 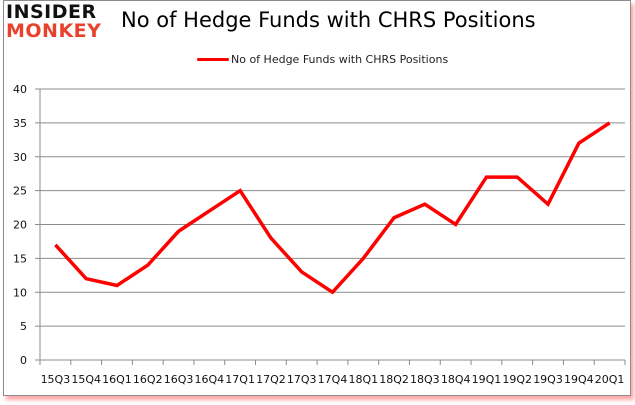 I want to click on x-tick-label: 19Q4, so click(x=579, y=379).